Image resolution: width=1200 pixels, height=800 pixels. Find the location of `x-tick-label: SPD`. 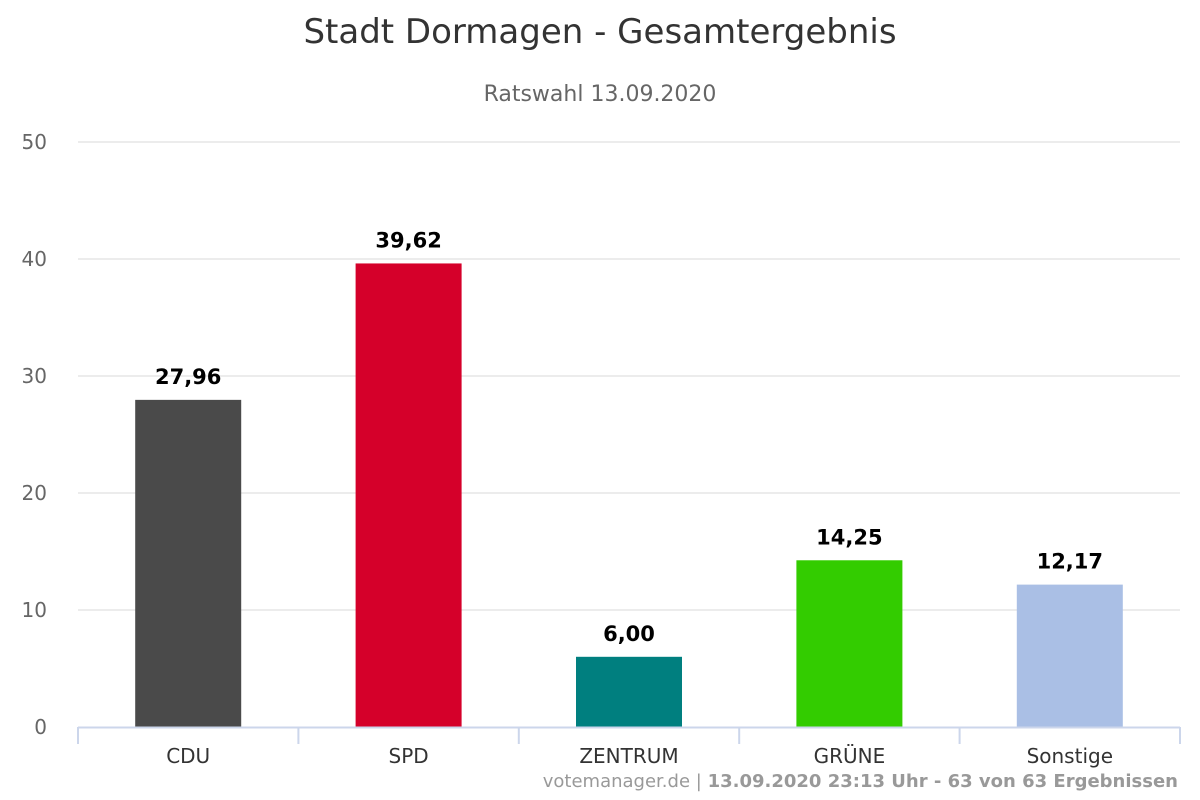

x-tick-label: SPD is located at coordinates (409, 756).